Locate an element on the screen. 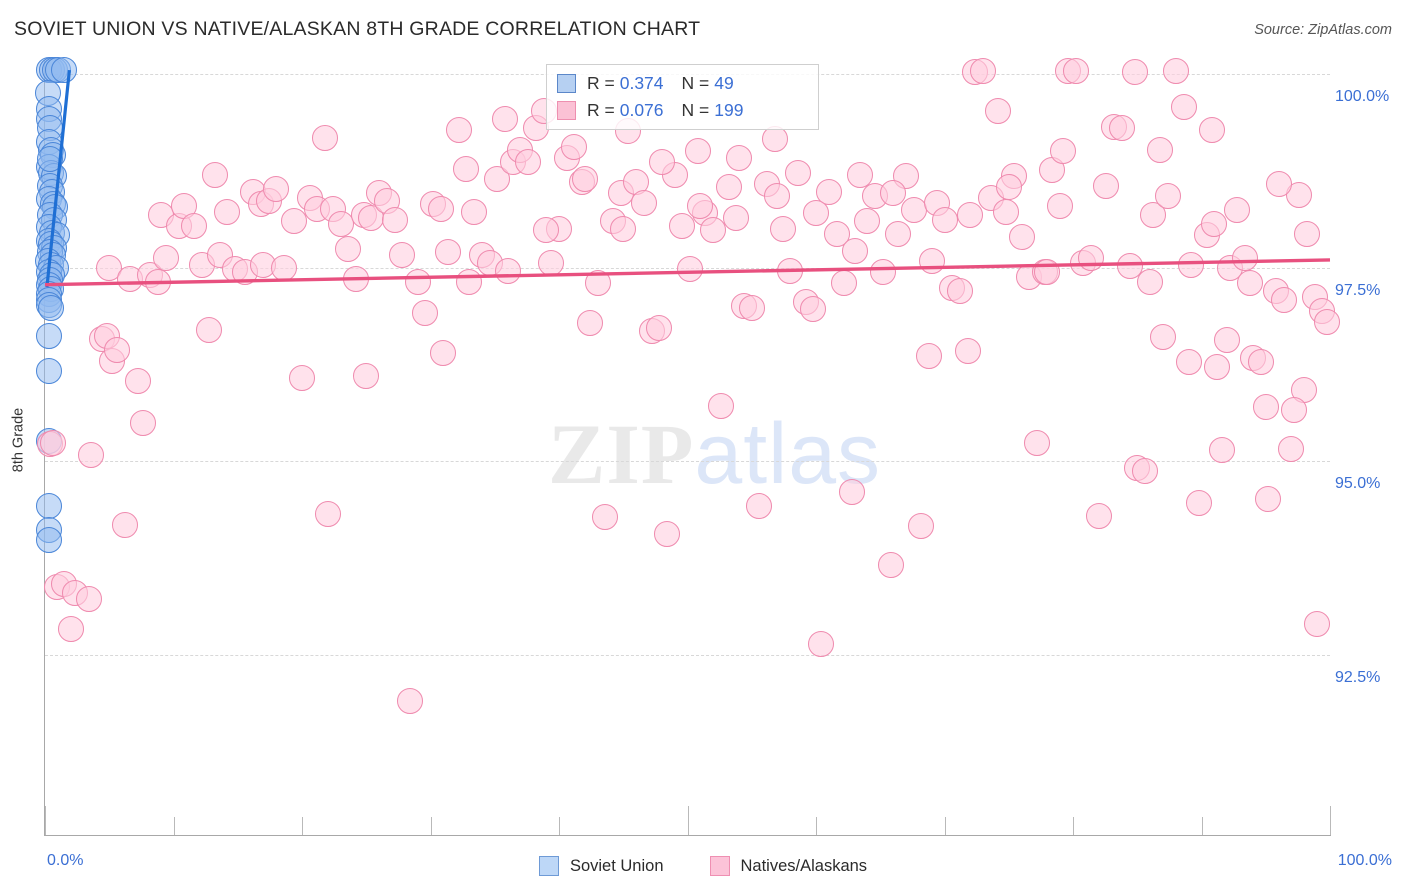 Image resolution: width=1406 pixels, height=892 pixels. legend-color-soviet-icon is located at coordinates (548, 866).